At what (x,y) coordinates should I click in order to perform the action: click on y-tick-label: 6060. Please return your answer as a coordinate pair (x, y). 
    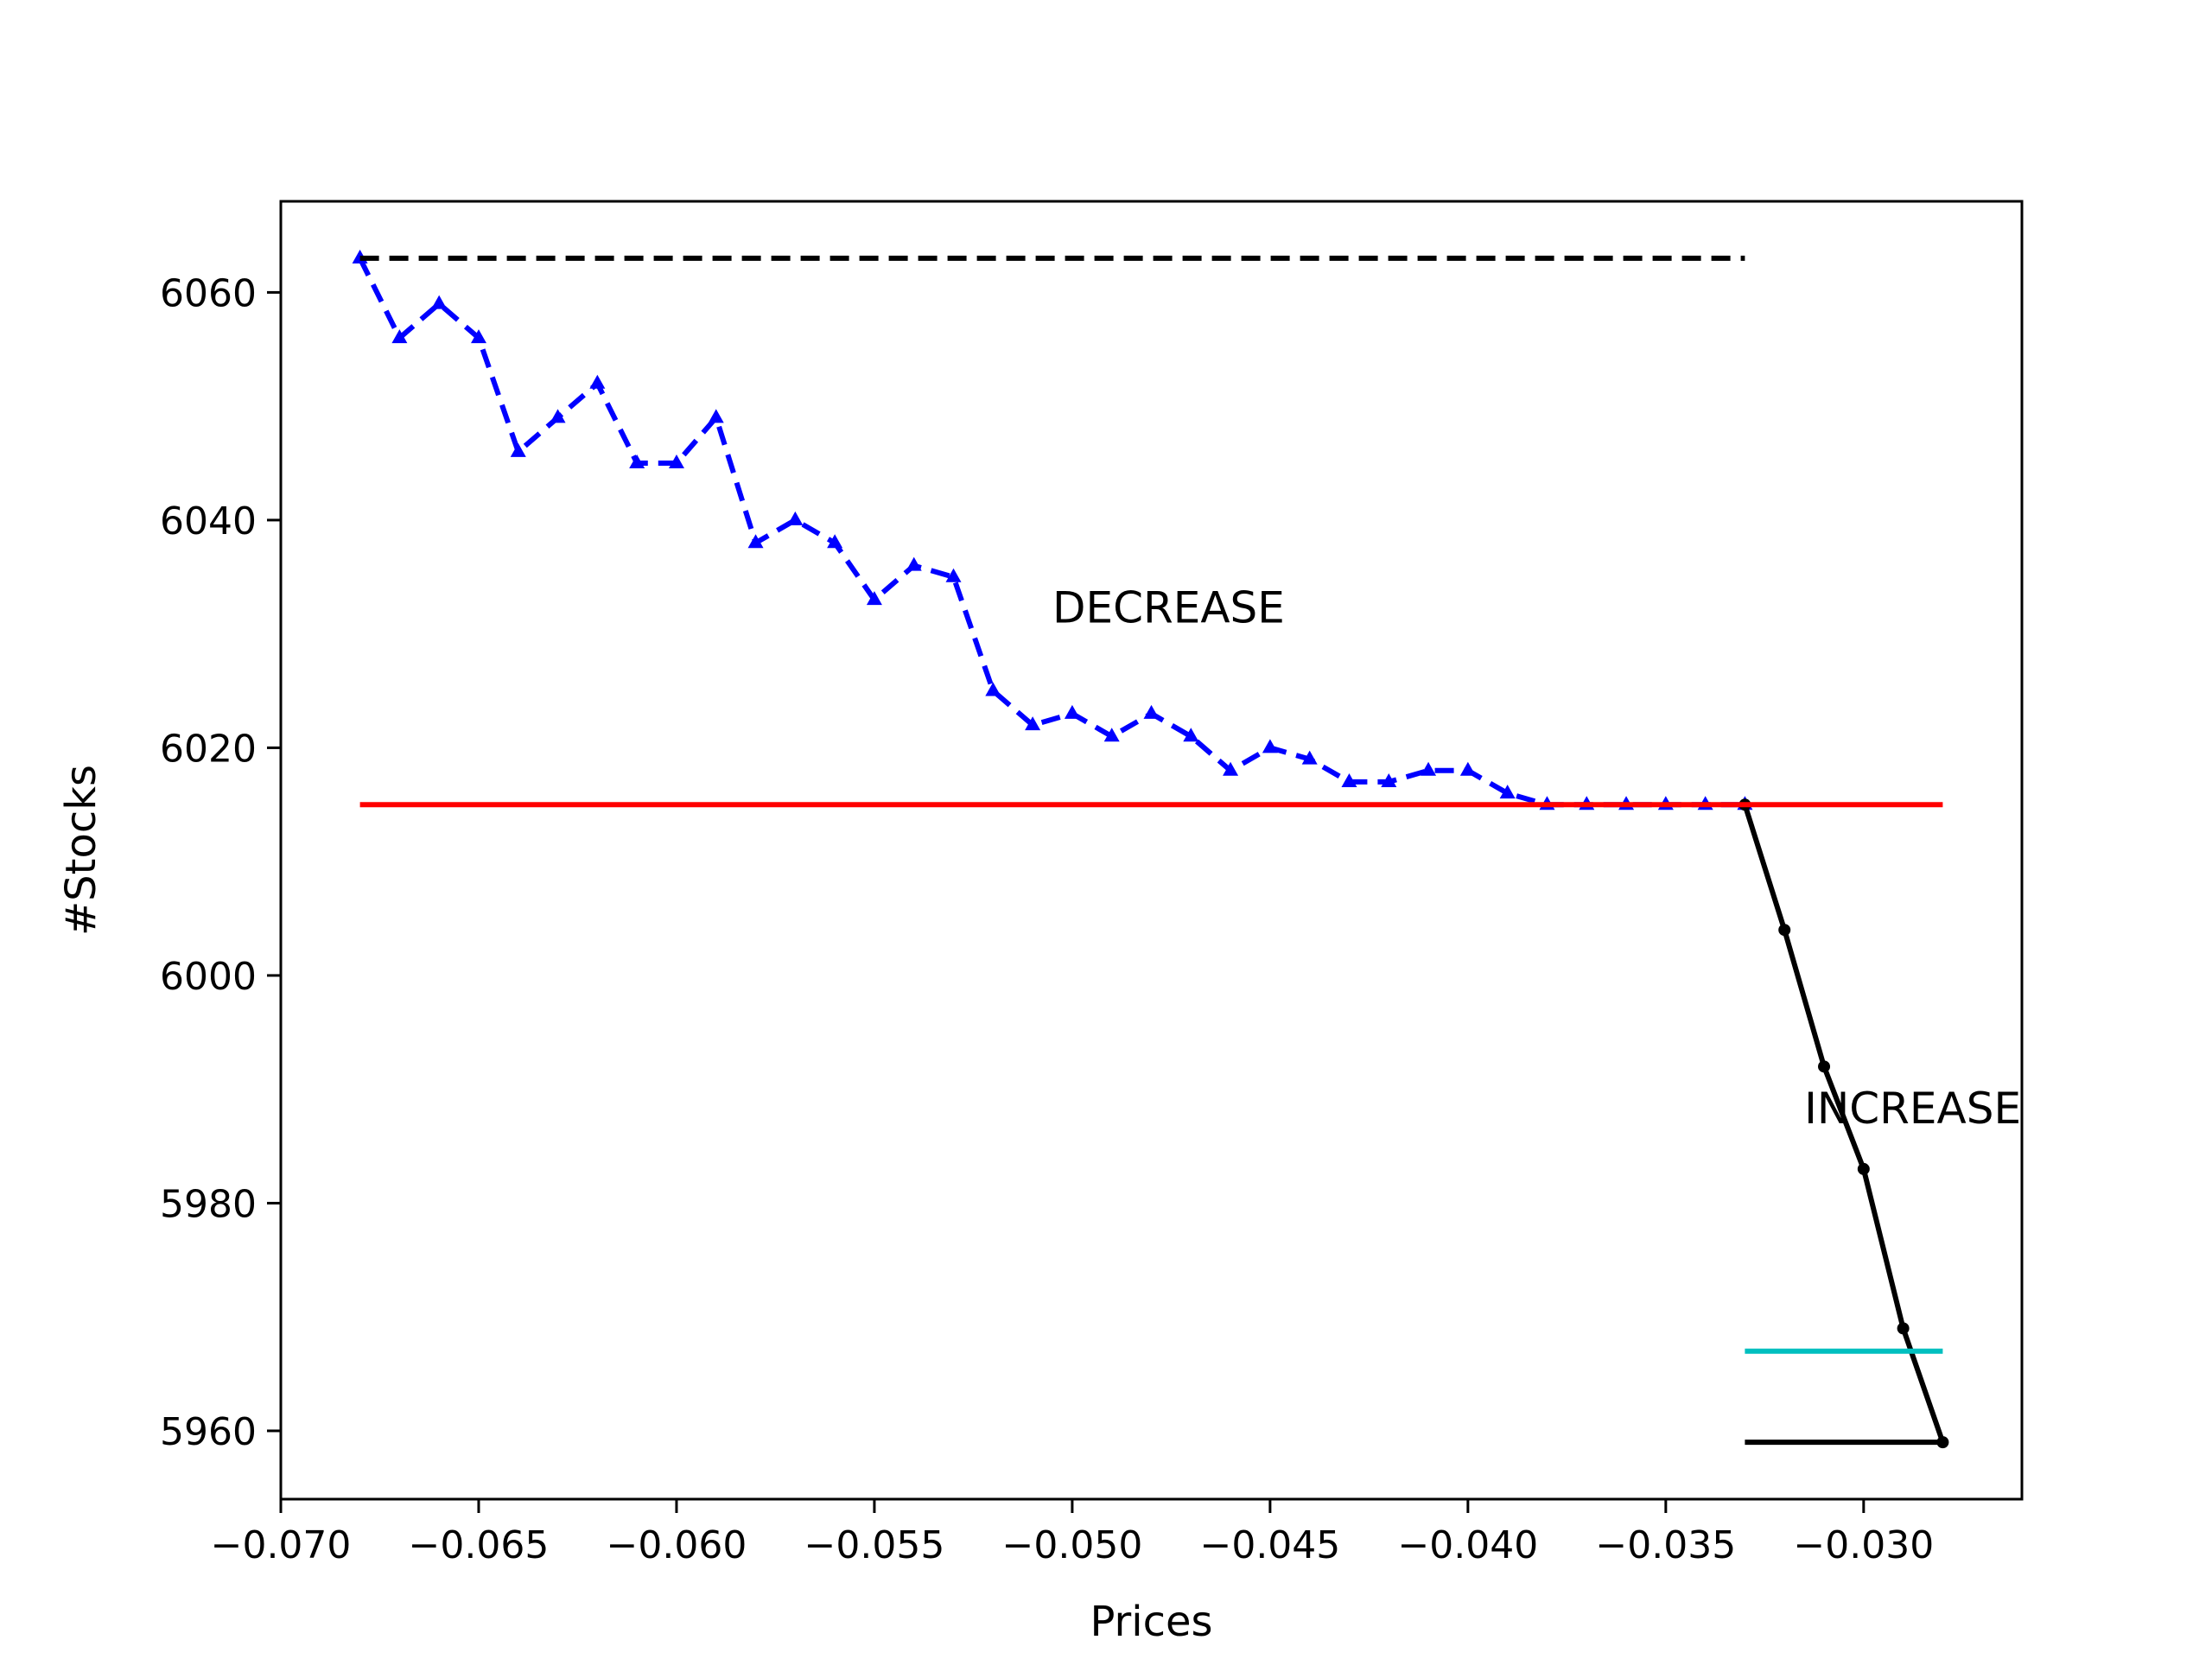
    Looking at the image, I should click on (208, 293).